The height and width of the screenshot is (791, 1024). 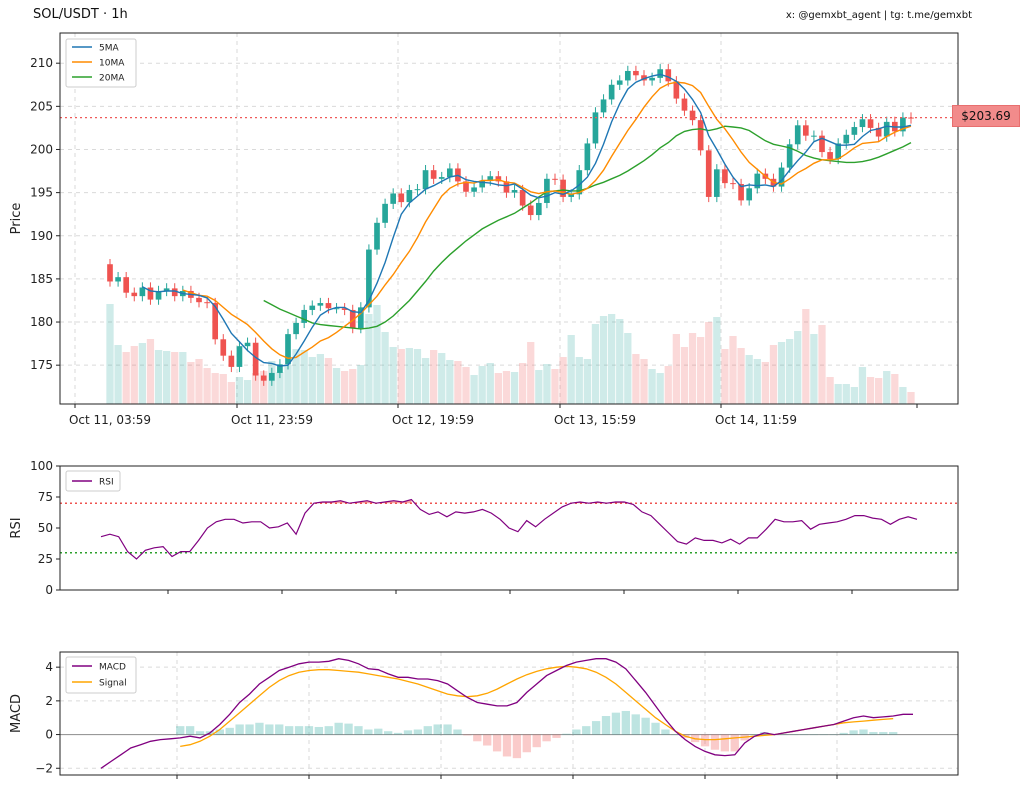 What do you see at coordinates (101, 63) in the screenshot?
I see `price-legend-box` at bounding box center [101, 63].